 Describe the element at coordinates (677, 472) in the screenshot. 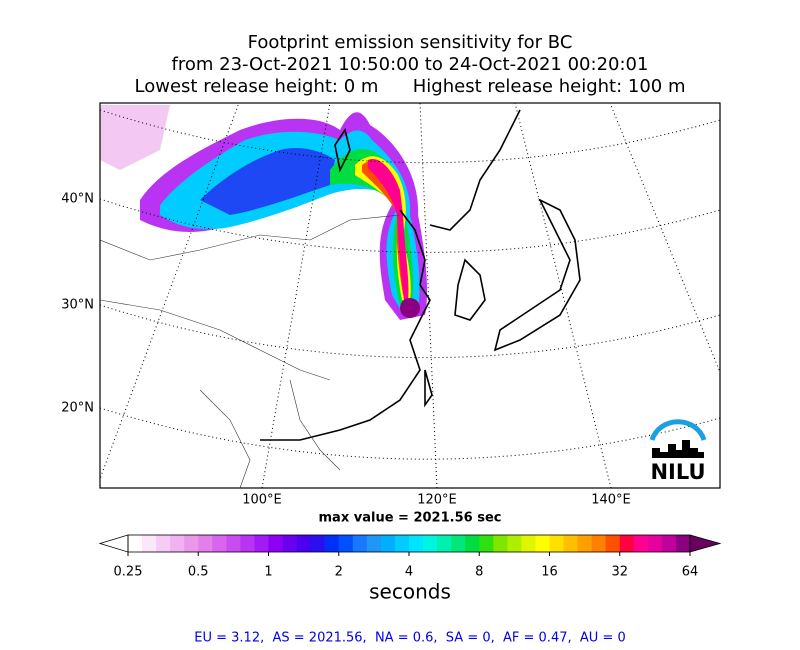

I see `logo-text: NILU` at that location.